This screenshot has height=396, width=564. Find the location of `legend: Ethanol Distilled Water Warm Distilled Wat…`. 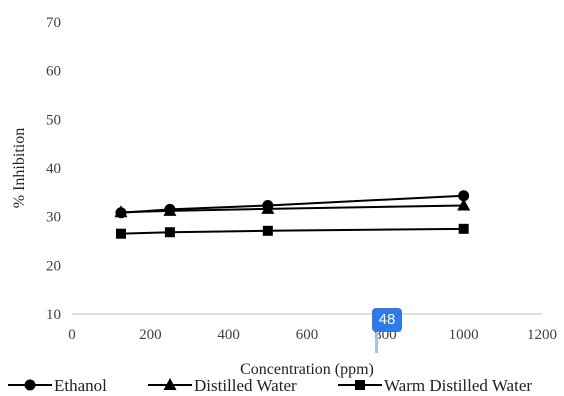

legend: Ethanol Distilled Water Warm Distilled Wat… is located at coordinates (270, 385).